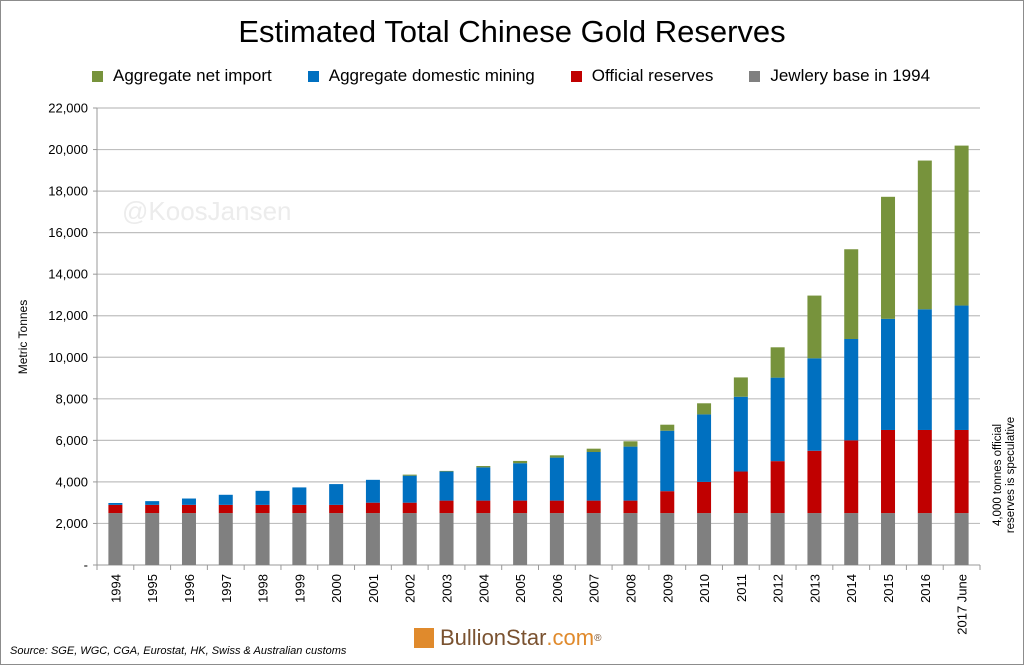 This screenshot has height=665, width=1024. What do you see at coordinates (68, 357) in the screenshot?
I see `y-tick-label: 10,000` at bounding box center [68, 357].